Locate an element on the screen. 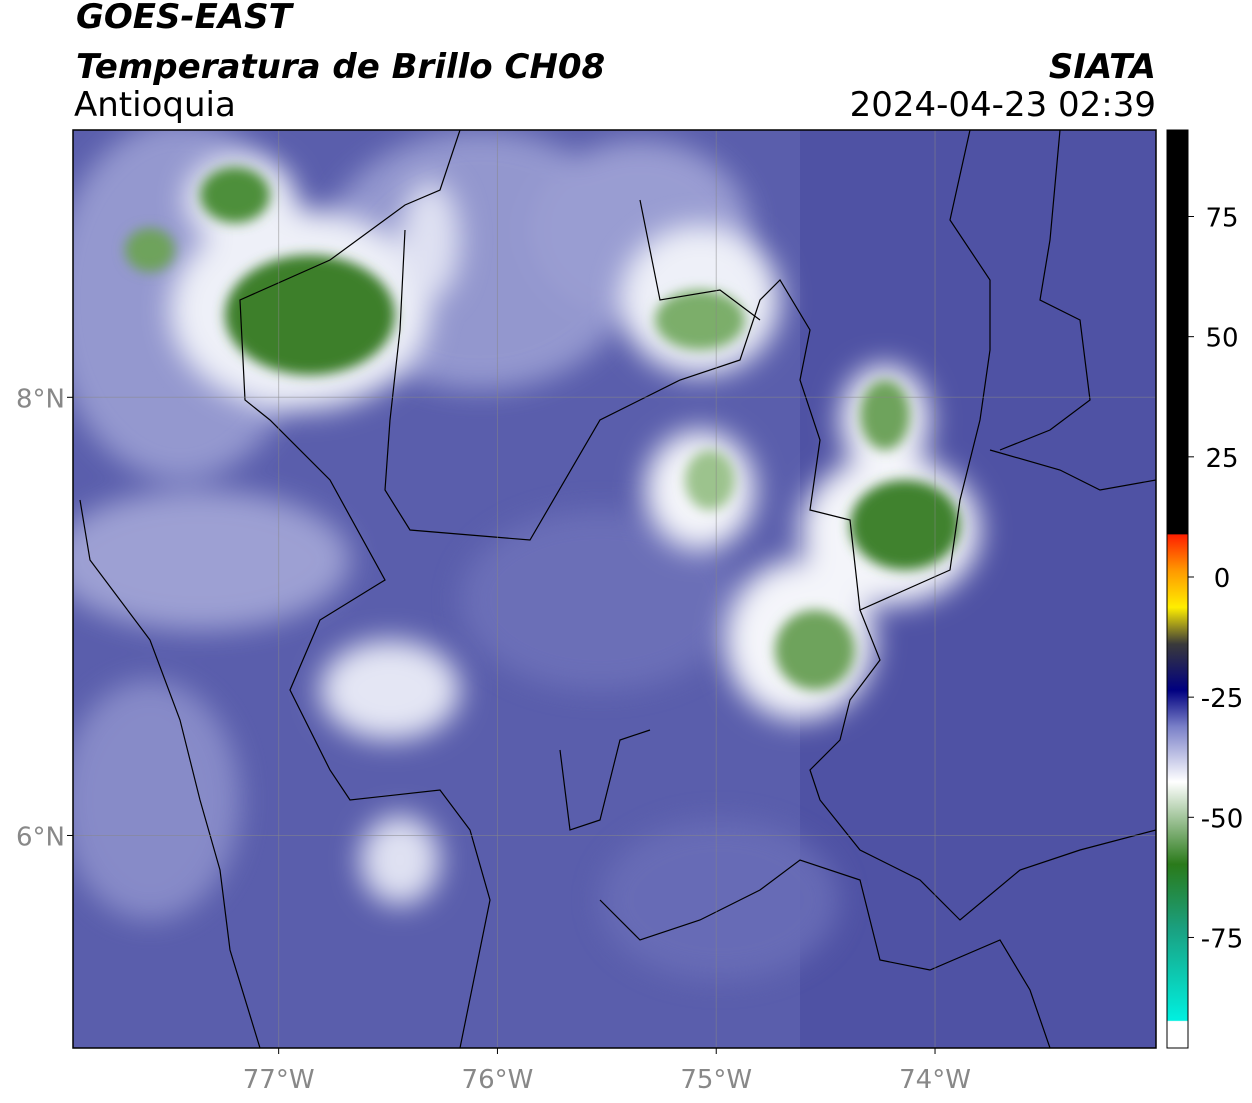  colorbar-tick-label: 25 is located at coordinates (1221, 459).